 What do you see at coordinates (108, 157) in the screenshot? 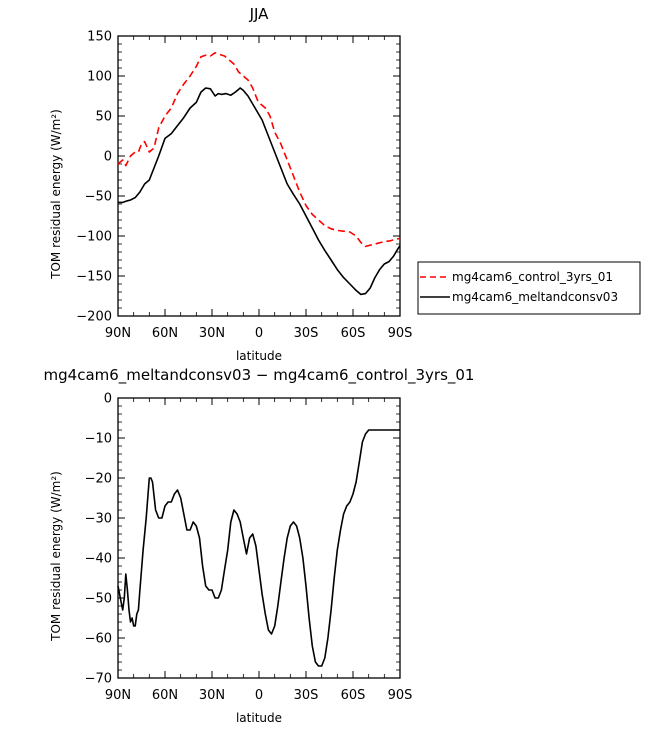
I see `top-ytick-label: 0` at bounding box center [108, 157].